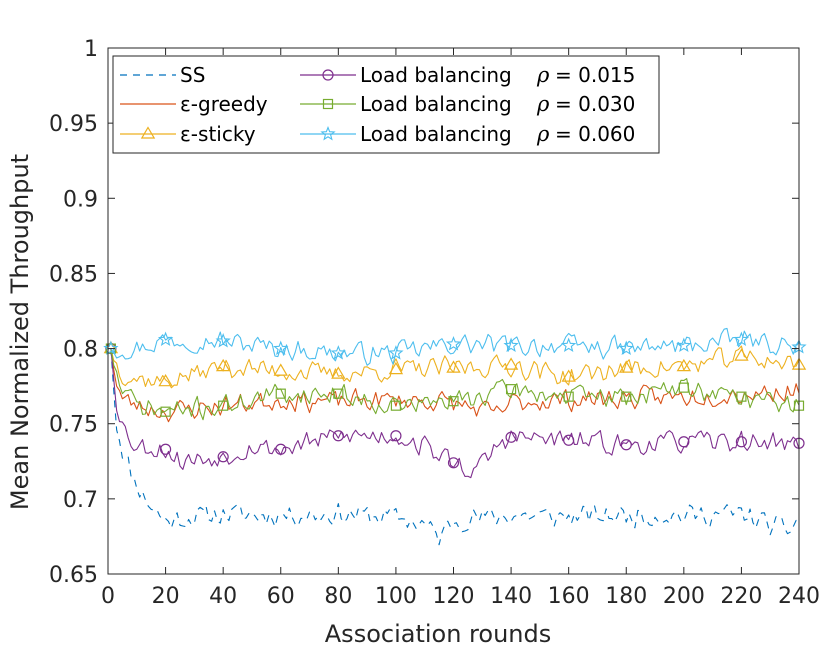  I want to click on y-axis-title: Mean Normalized Throughput, so click(20, 332).